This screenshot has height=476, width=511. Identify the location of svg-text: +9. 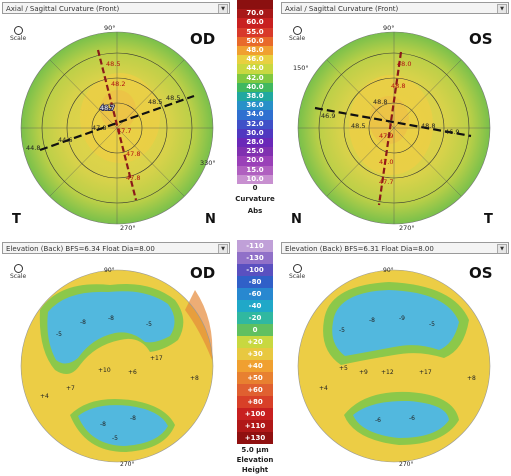
(363, 372).